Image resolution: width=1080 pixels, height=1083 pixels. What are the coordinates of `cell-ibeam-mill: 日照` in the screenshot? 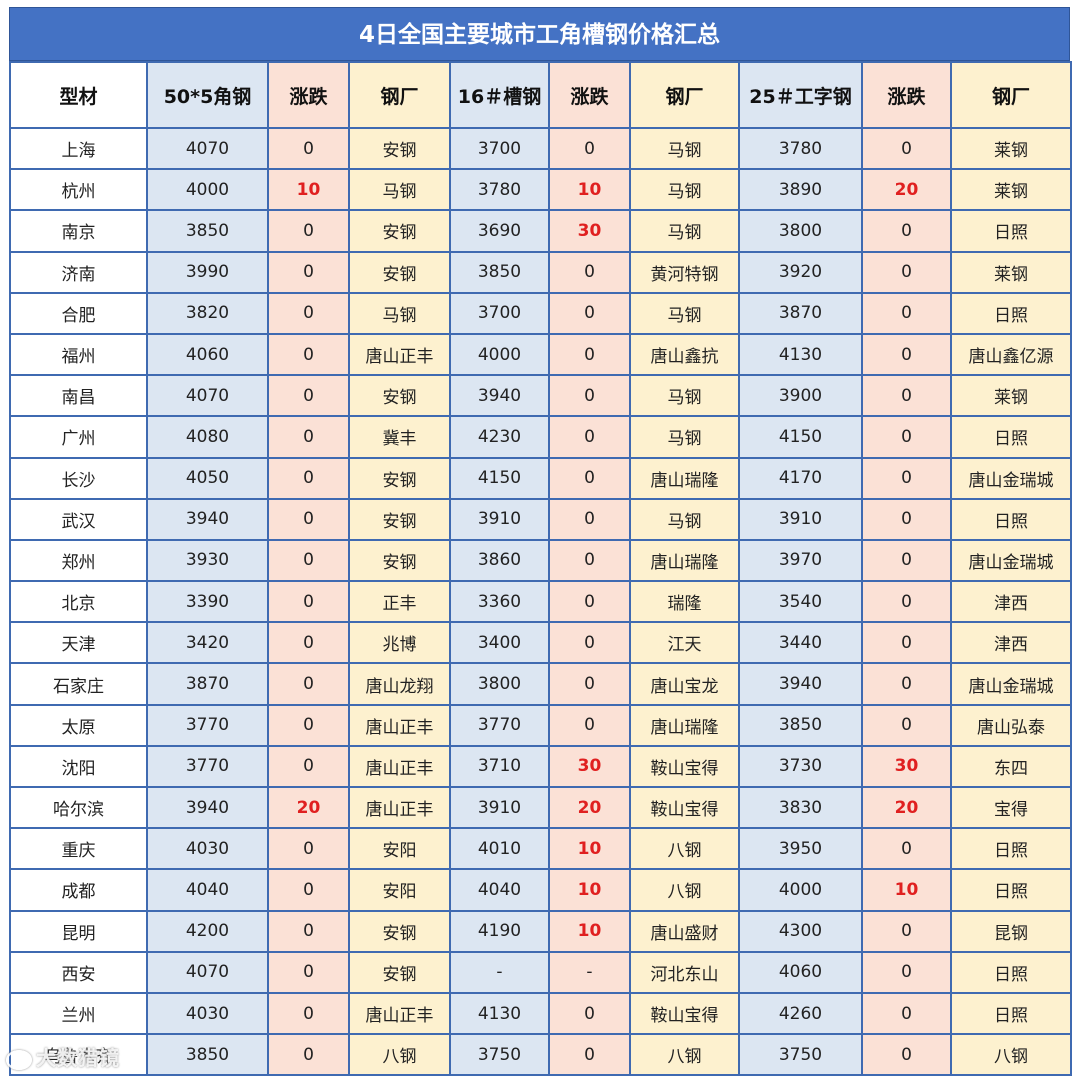 It's located at (1011, 890).